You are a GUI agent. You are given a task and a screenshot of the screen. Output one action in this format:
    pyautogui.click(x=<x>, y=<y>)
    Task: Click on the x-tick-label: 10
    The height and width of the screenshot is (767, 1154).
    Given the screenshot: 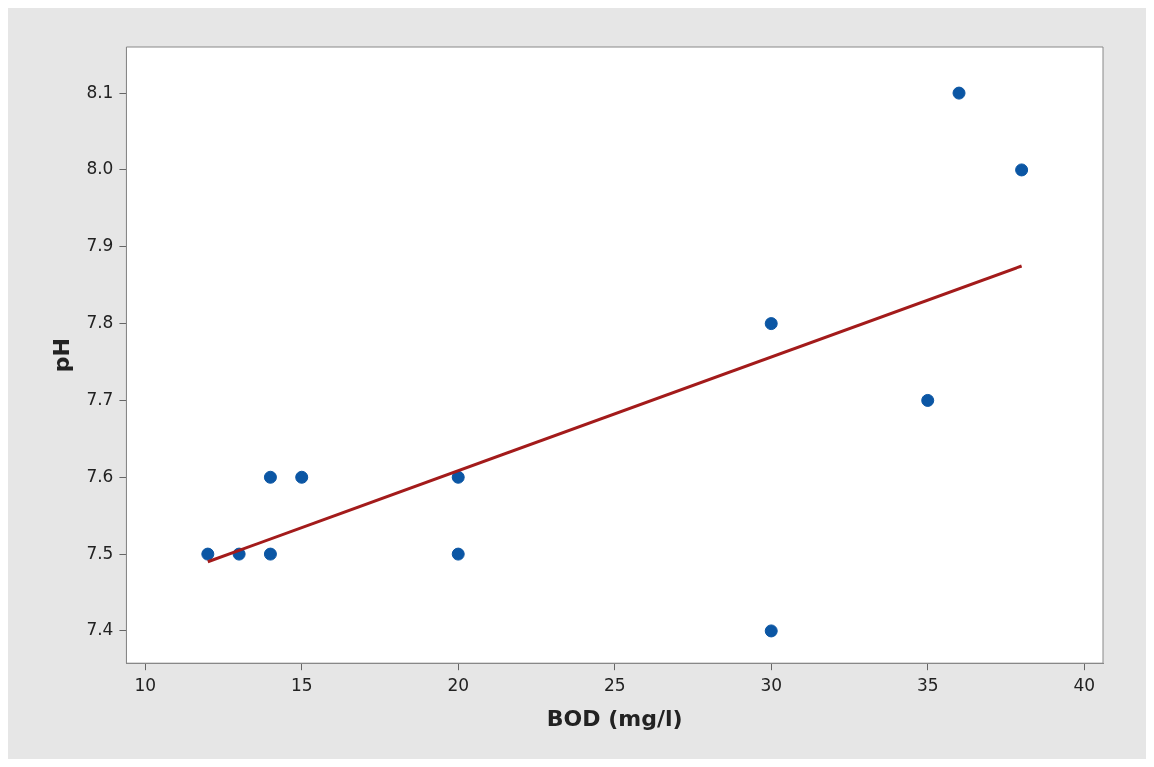 What is the action you would take?
    pyautogui.click(x=145, y=684)
    